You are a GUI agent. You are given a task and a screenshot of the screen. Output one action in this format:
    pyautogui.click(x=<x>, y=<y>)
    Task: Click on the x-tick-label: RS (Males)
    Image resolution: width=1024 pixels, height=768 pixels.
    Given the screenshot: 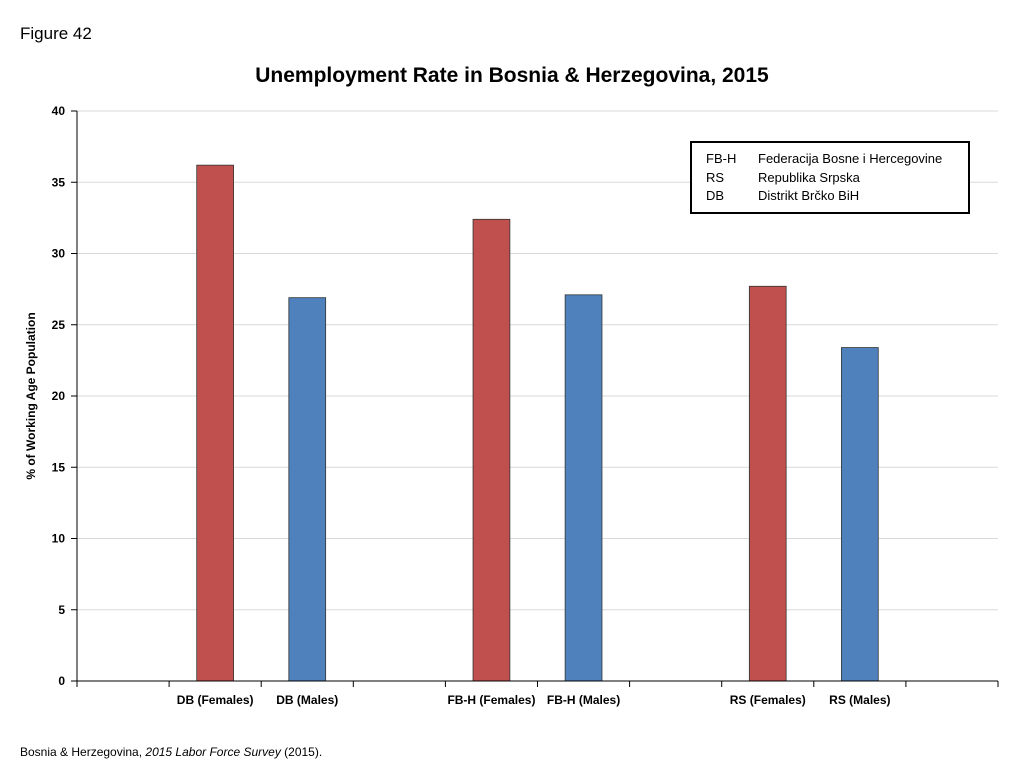 What is the action you would take?
    pyautogui.click(x=859, y=700)
    